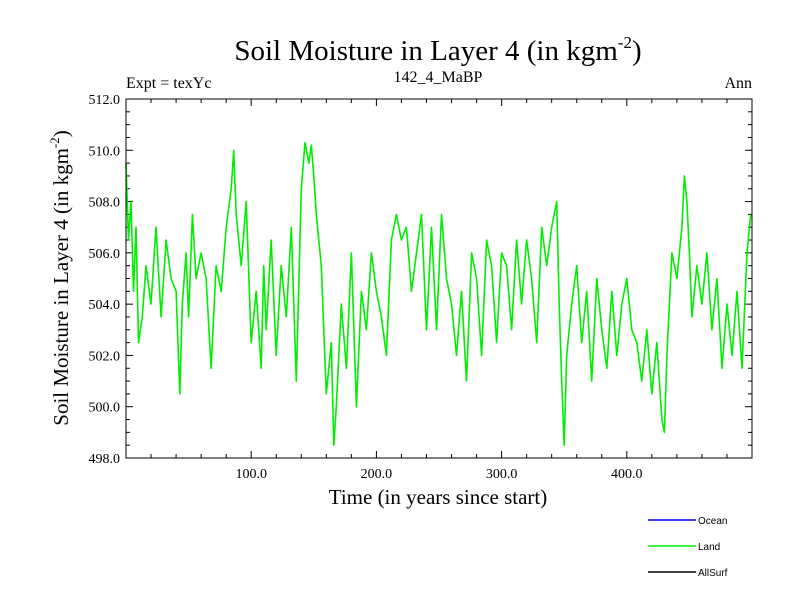  What do you see at coordinates (105, 100) in the screenshot?
I see `y-tick-label: 512.0` at bounding box center [105, 100].